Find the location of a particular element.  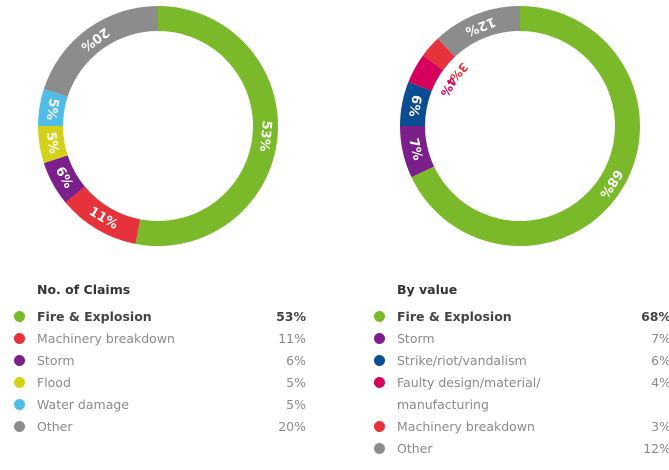

legend-row: Machinery breakdown 3% is located at coordinates (519, 427).